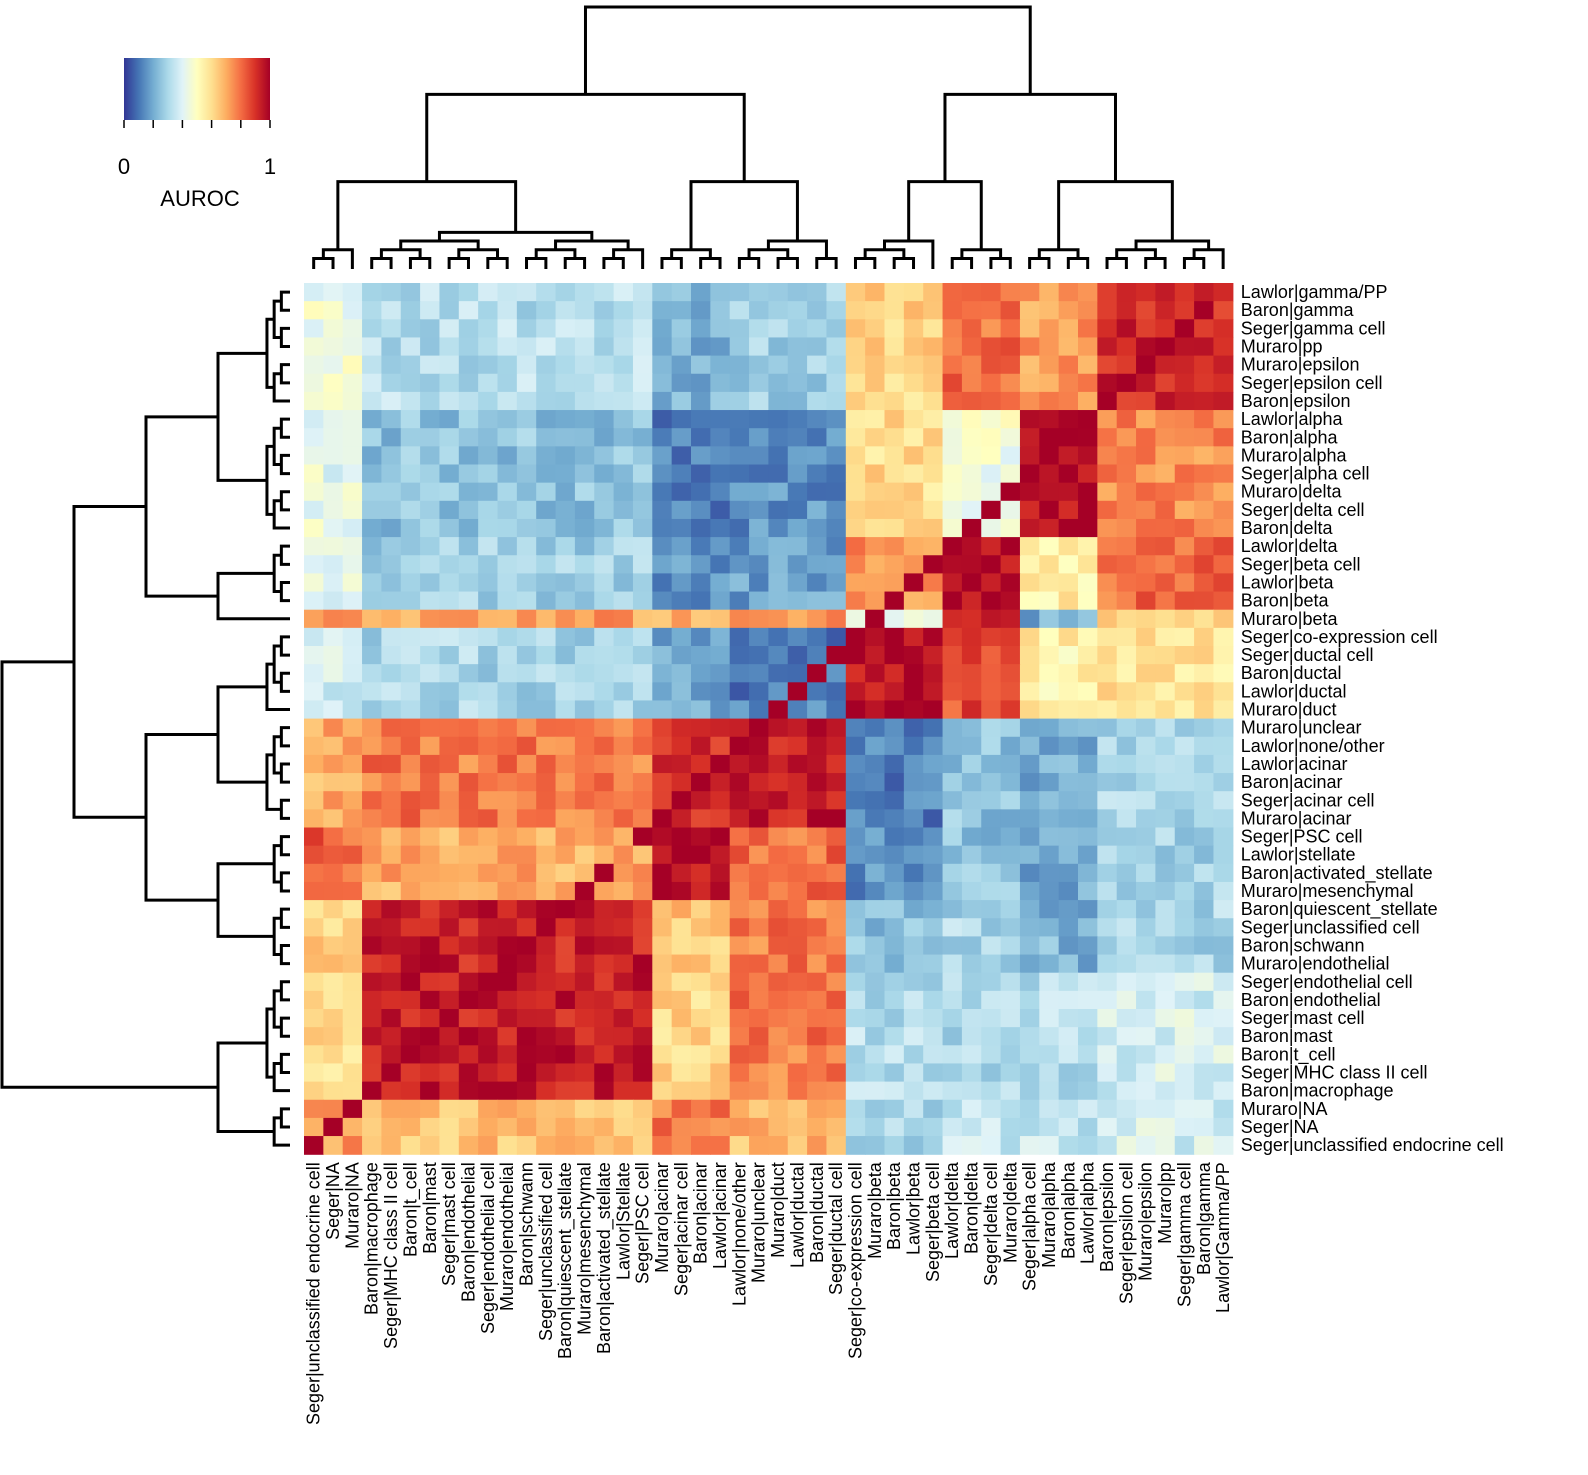  Describe the element at coordinates (1282, 347) in the screenshot. I see `row-label: Muraro|pp` at that location.